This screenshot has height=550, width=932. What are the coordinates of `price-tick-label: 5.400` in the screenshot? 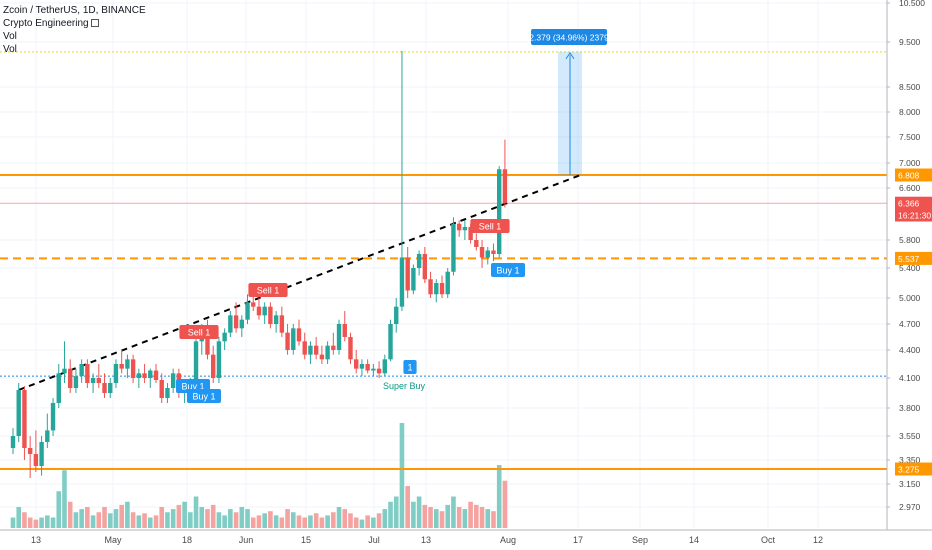 It's located at (910, 268).